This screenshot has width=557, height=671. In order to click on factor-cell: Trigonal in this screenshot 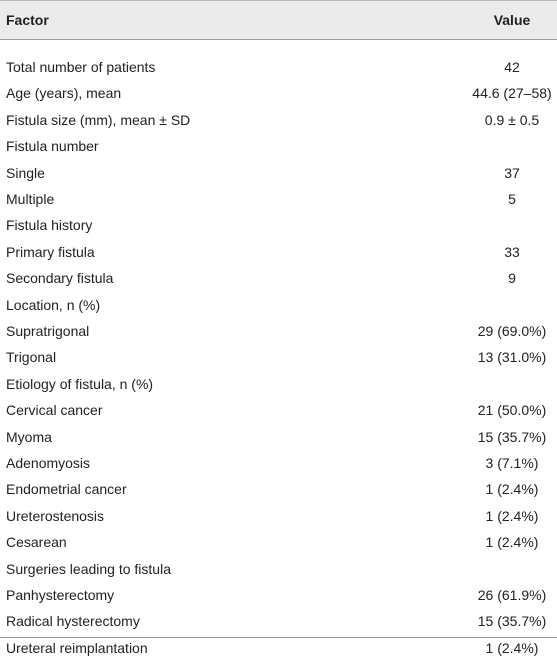, I will do `click(31, 357)`.